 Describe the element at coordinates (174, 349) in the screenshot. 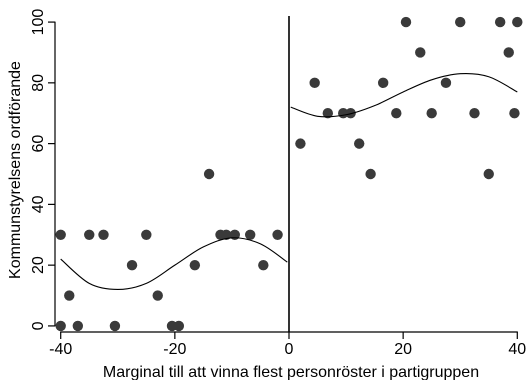

I see `x-tick-label: -20` at that location.